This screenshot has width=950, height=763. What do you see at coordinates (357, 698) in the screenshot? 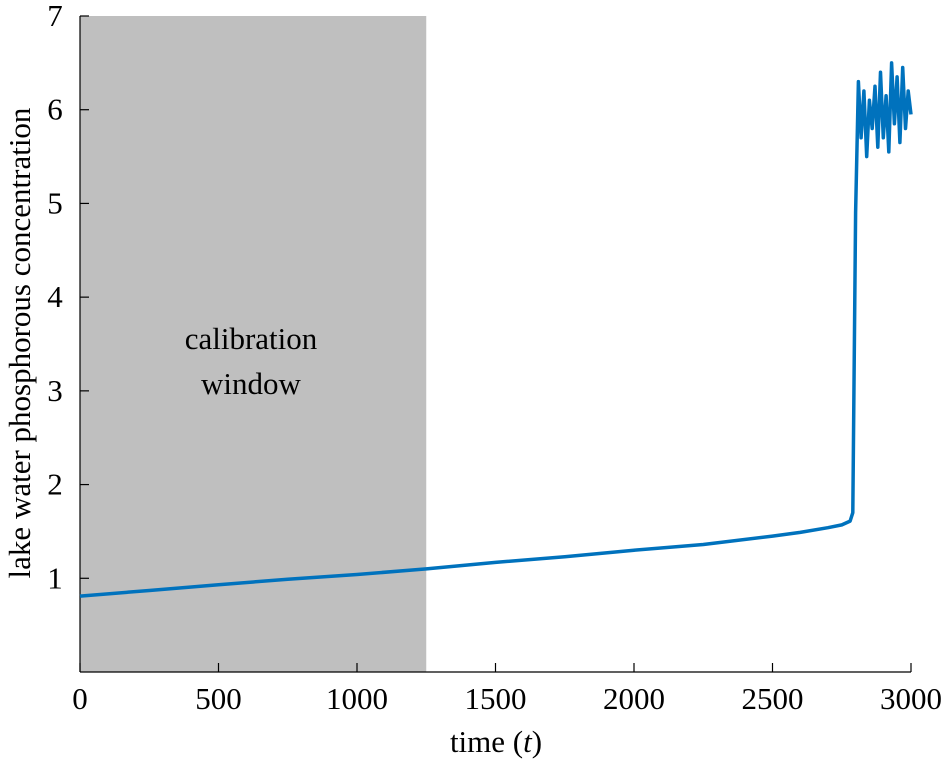
I see `x-tick-label: 1000` at bounding box center [357, 698].